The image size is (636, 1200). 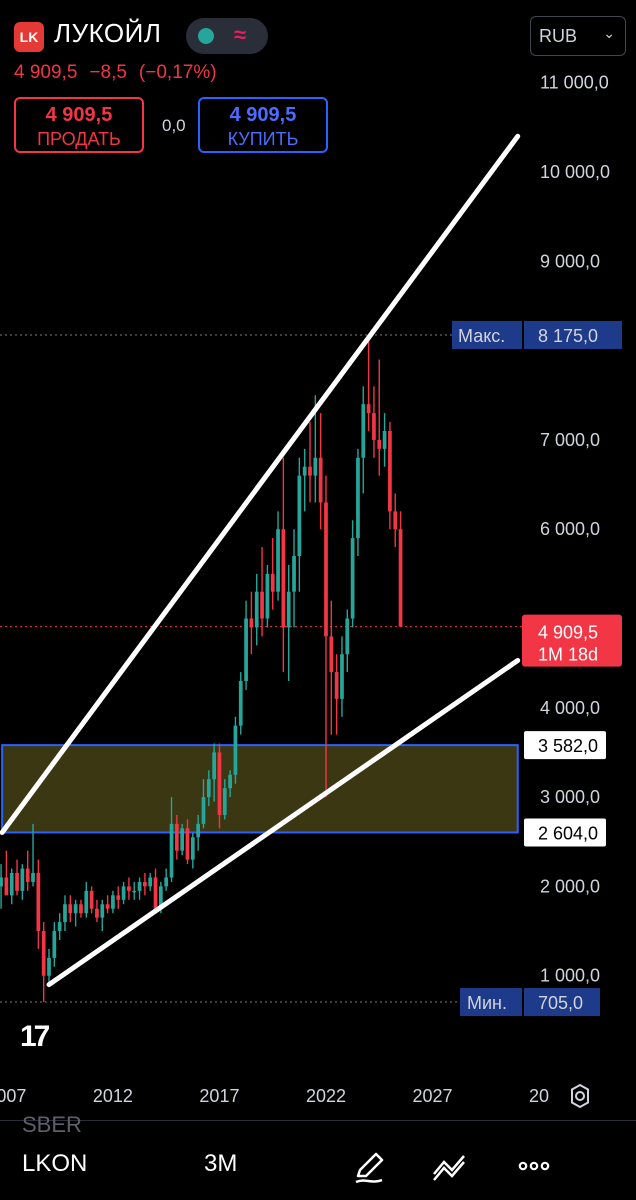 I want to click on x-tick-label: 20, so click(x=539, y=1096).